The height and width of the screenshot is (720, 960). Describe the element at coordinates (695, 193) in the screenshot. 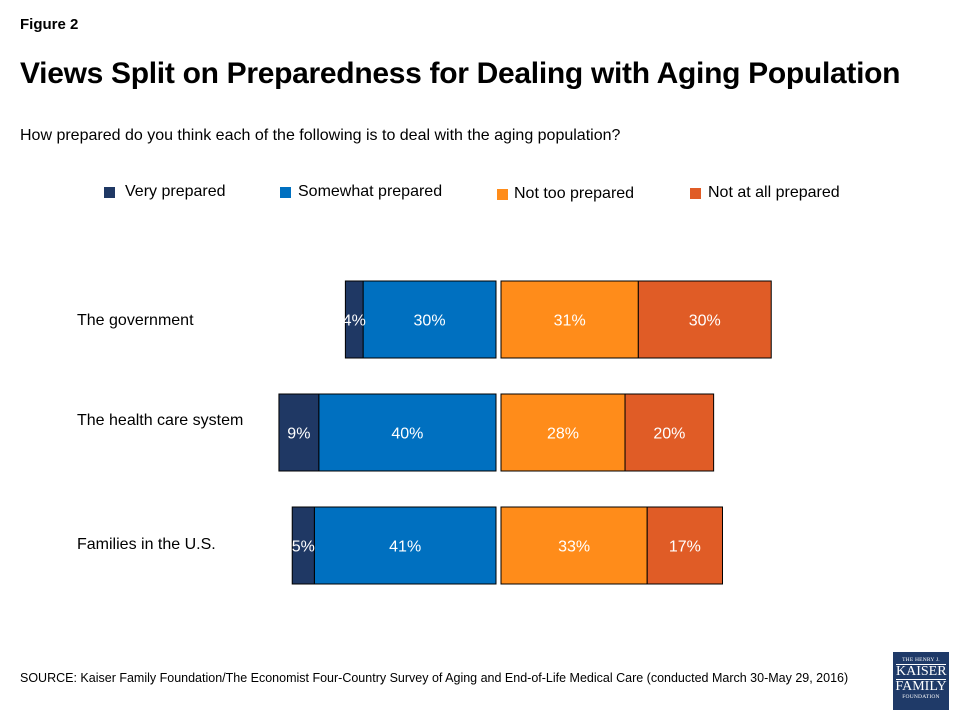

I see `legend-swatch-not-at-all-prepared` at that location.